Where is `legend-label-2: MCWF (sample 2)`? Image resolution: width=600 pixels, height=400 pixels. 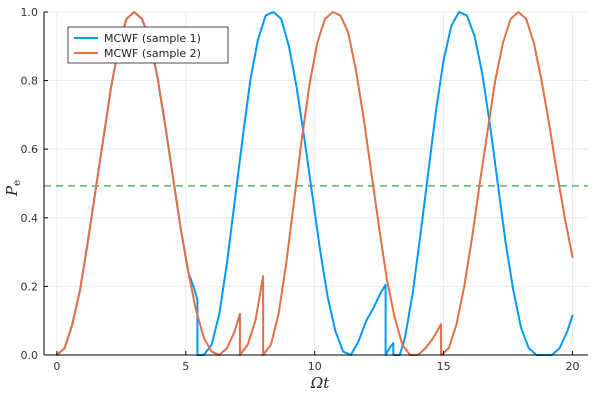
legend-label-2: MCWF (sample 2) is located at coordinates (152, 53).